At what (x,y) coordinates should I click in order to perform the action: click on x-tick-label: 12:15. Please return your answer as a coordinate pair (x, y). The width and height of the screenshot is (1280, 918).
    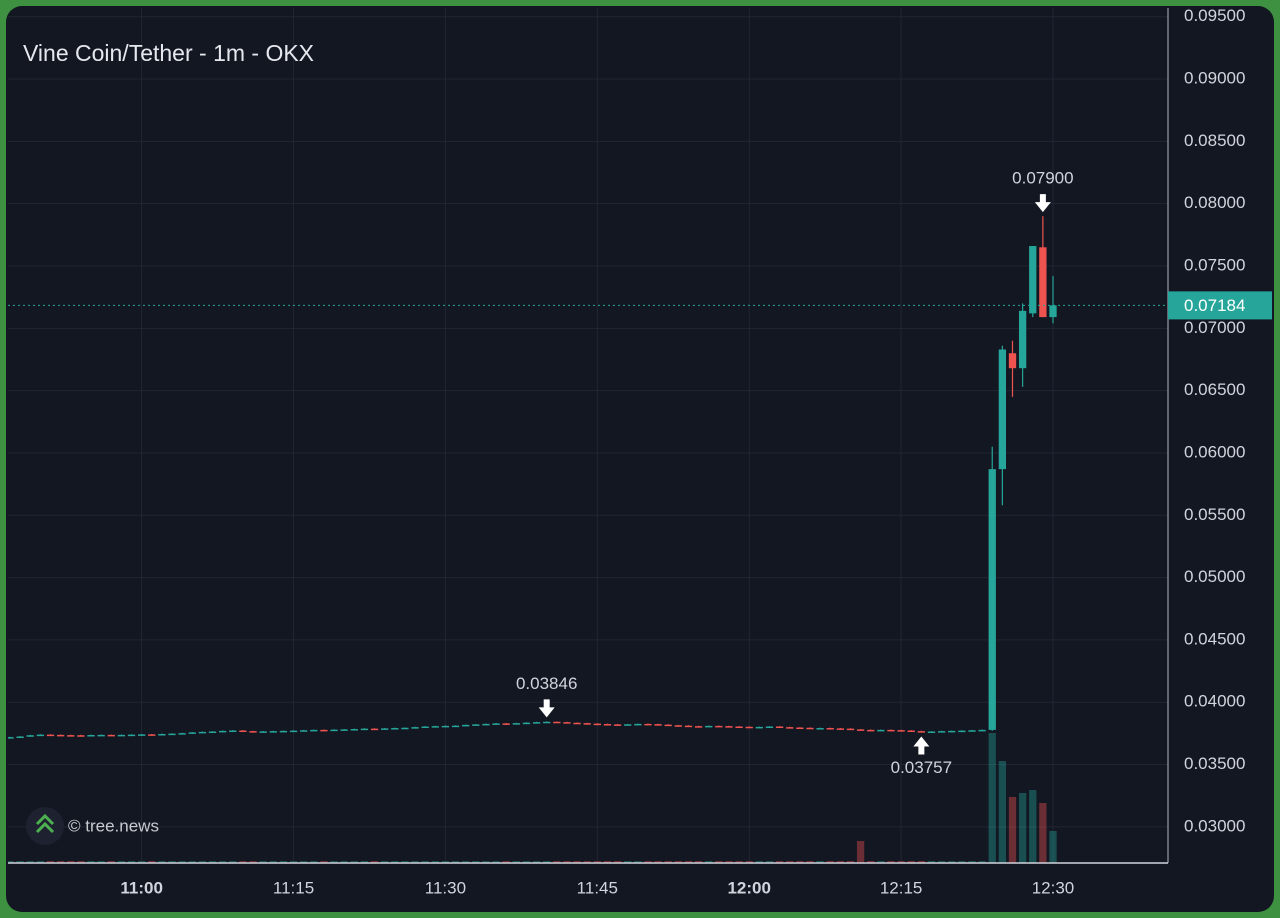
    Looking at the image, I should click on (901, 887).